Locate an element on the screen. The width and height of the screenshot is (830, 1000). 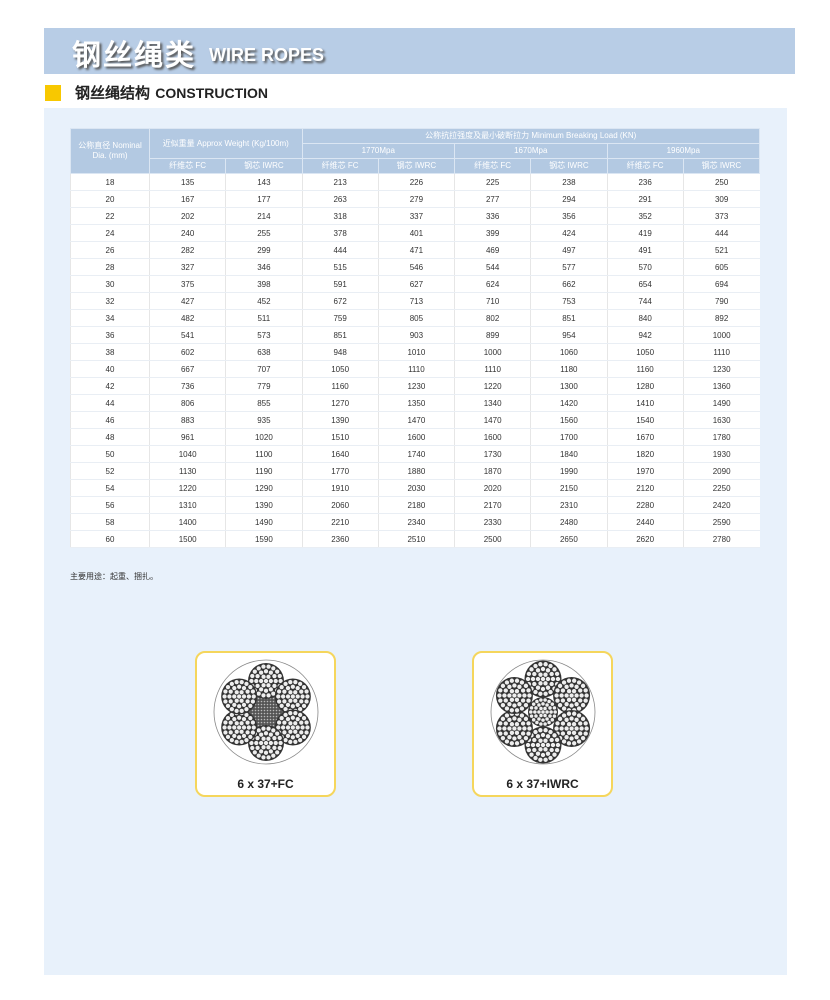
table-cell: 28 is located at coordinates (110, 267).